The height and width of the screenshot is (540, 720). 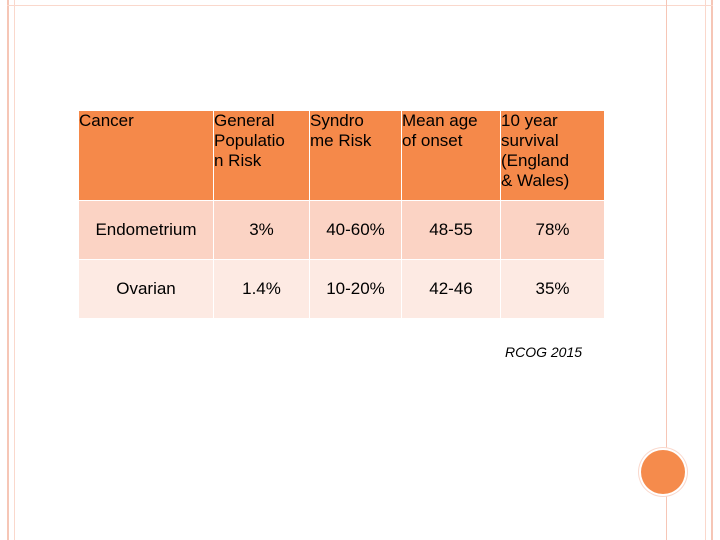 I want to click on header-10-year-survival: 10 year survival (England & Wales), so click(x=552, y=155).